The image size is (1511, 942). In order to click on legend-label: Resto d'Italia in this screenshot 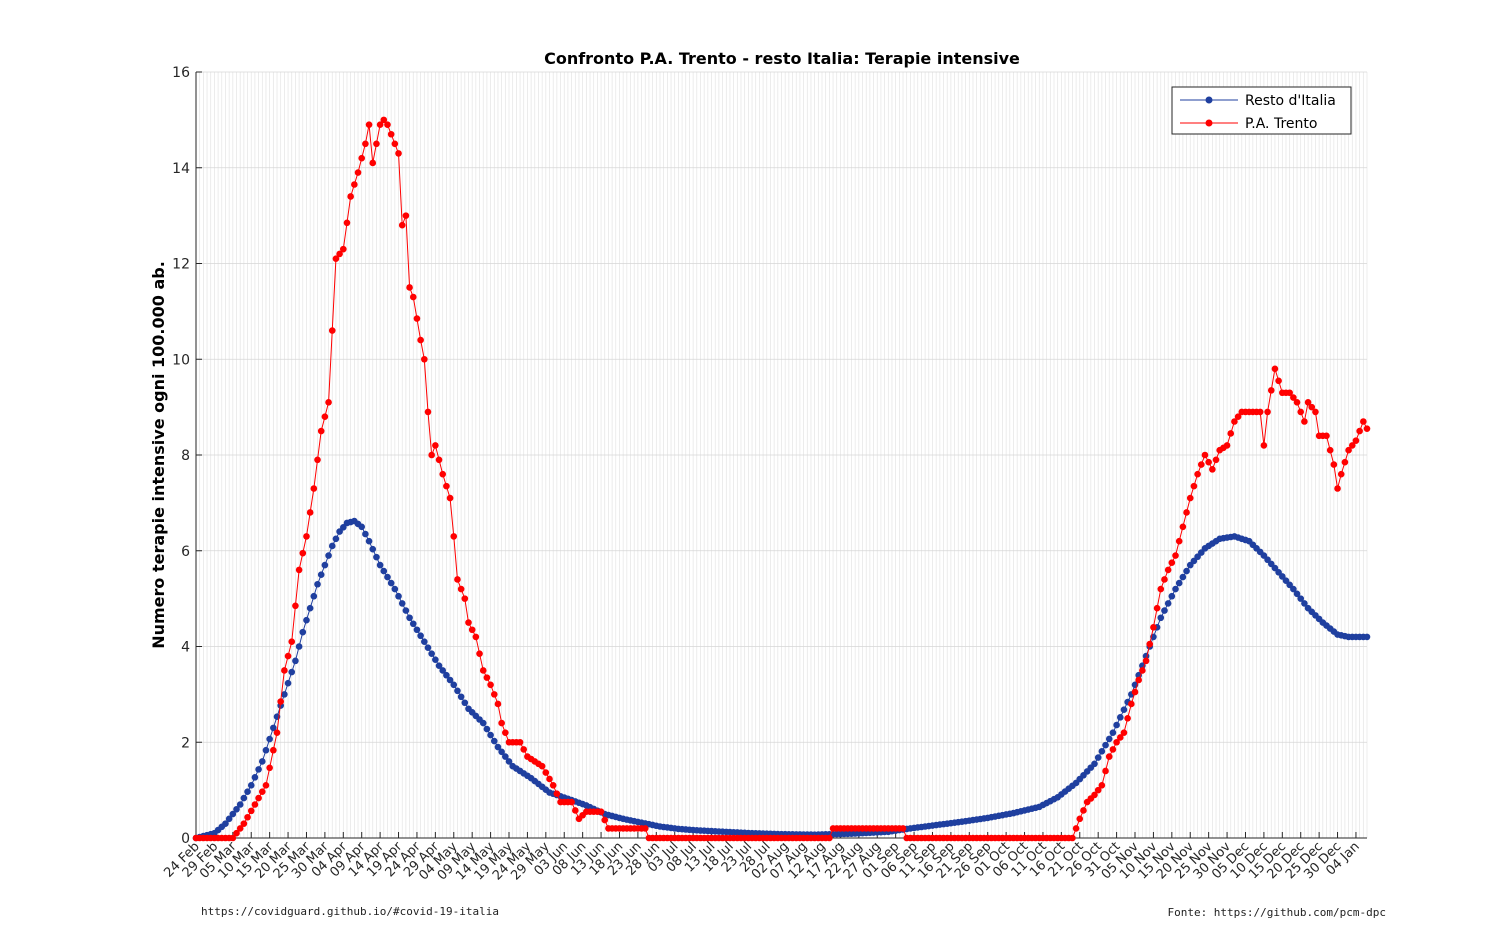, I will do `click(1290, 101)`.